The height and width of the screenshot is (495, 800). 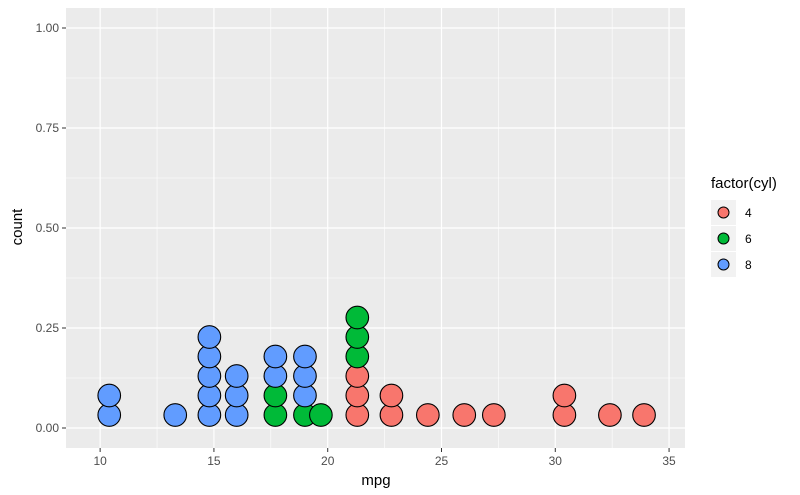 I want to click on x-axis-title: mpg, so click(x=375, y=480).